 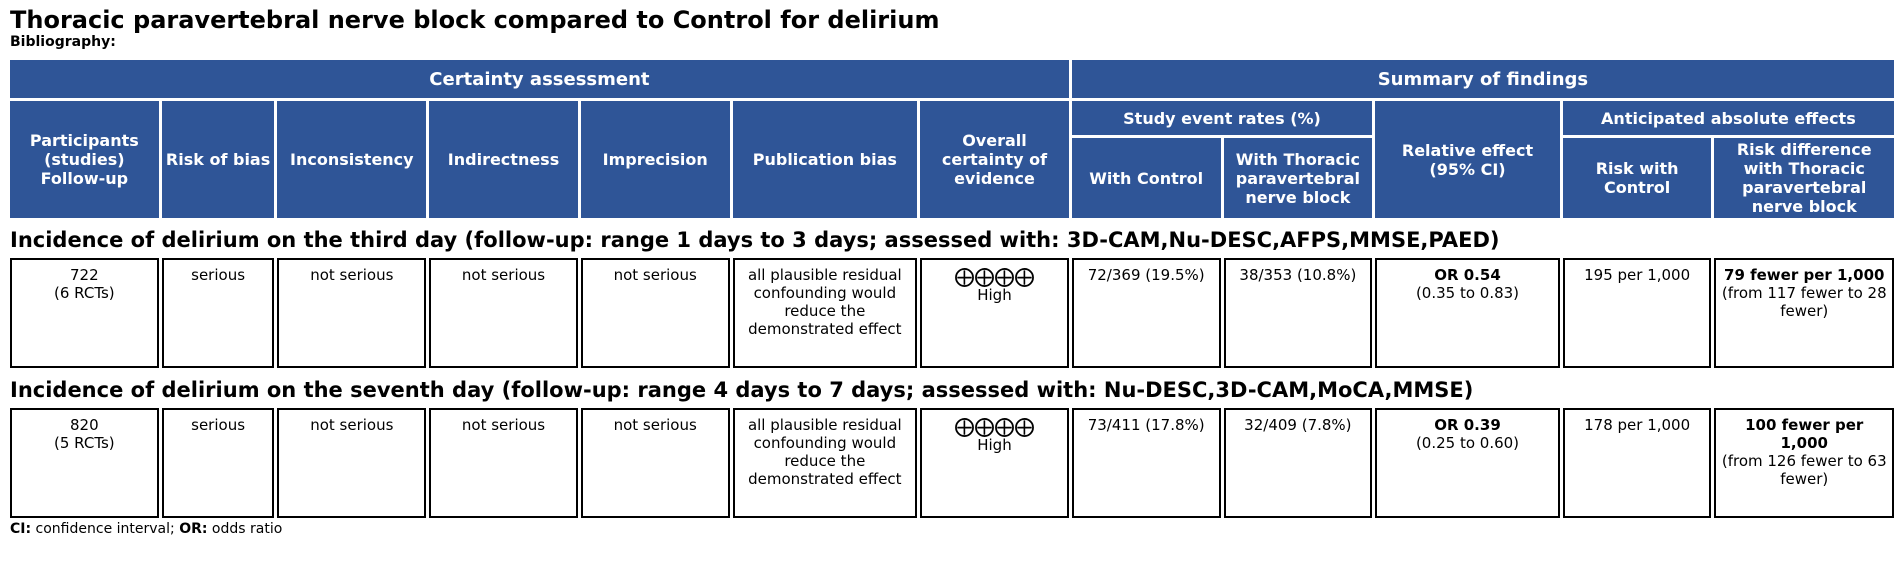 What do you see at coordinates (1728, 118) in the screenshot?
I see `header-anticipated-absolute-effects: Anticipated absolute effects` at bounding box center [1728, 118].